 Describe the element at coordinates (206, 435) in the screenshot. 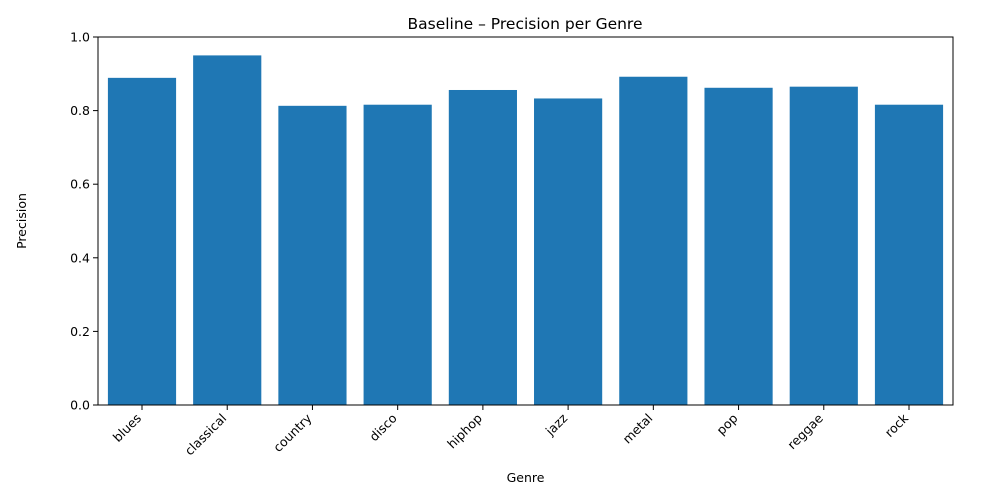

I see `x-tick-label: classical` at that location.